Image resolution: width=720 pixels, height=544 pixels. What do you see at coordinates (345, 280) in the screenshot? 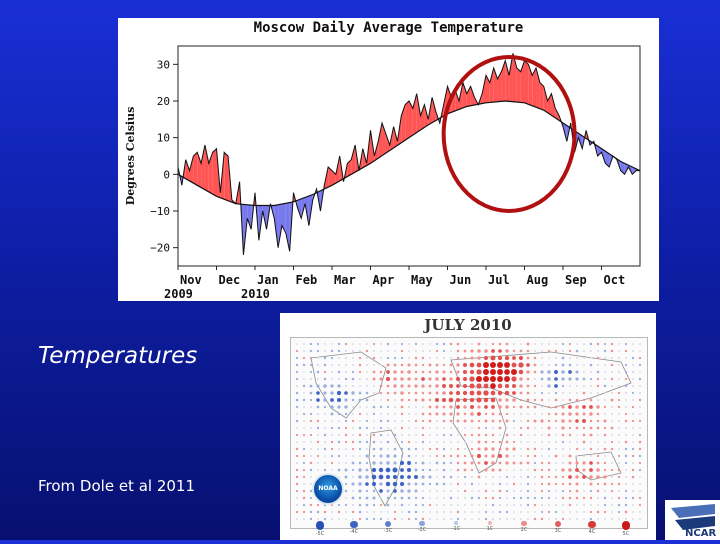
I see `x-tick-label: Mar` at bounding box center [345, 280].